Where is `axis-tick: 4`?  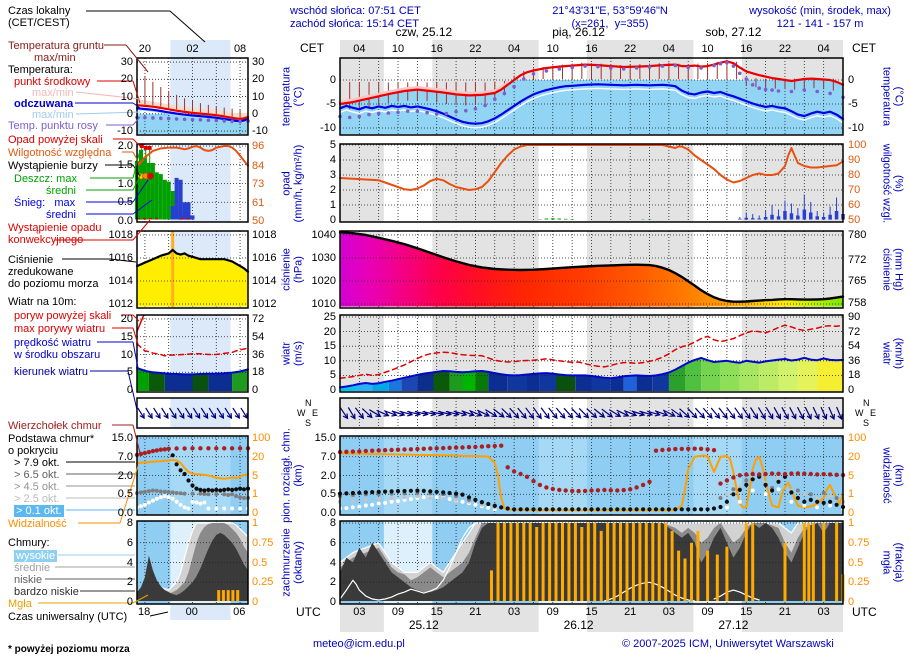 axis-tick: 4 is located at coordinates (129, 562).